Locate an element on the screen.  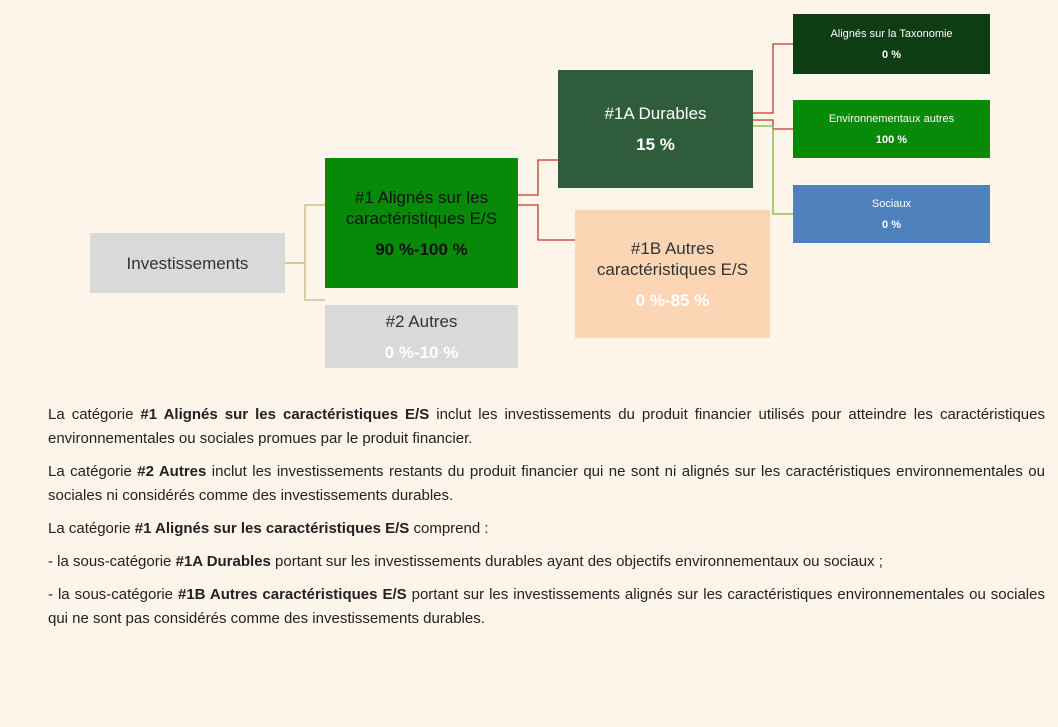
text: comprend : is located at coordinates (449, 528).